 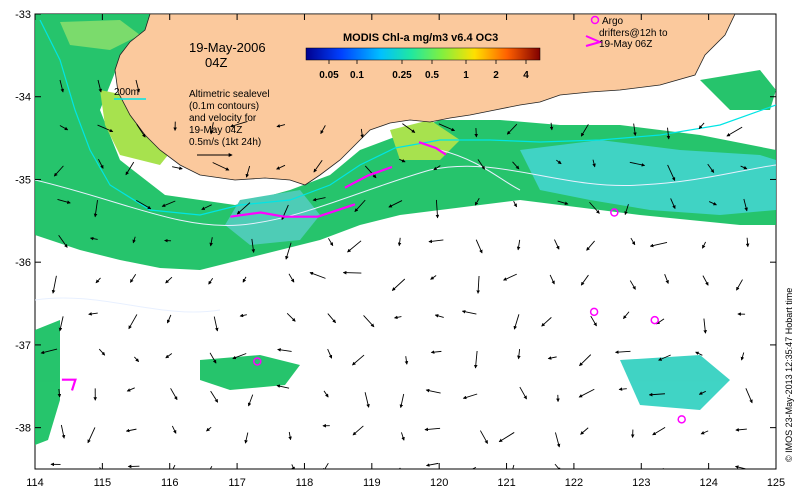 I want to click on argo-float-marker, so click(x=681, y=419).